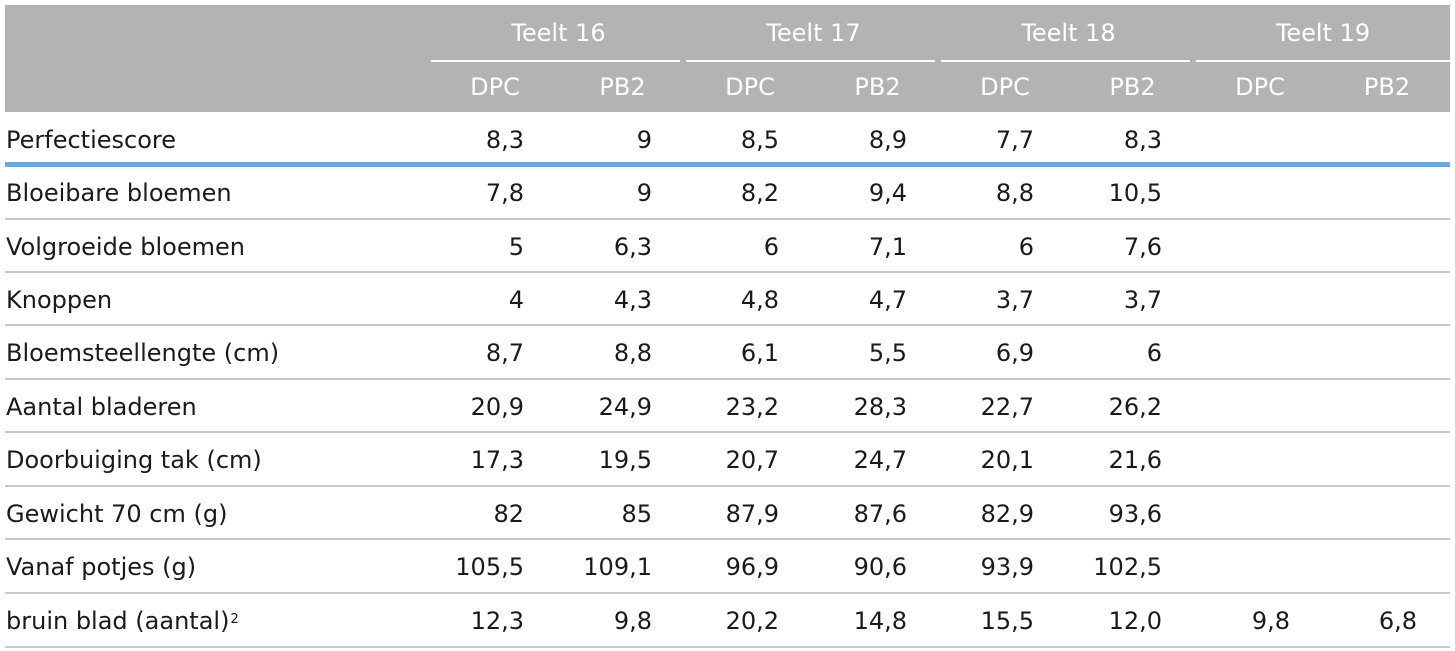 The width and height of the screenshot is (1455, 651). I want to click on table-cell: 20,7, so click(752, 460).